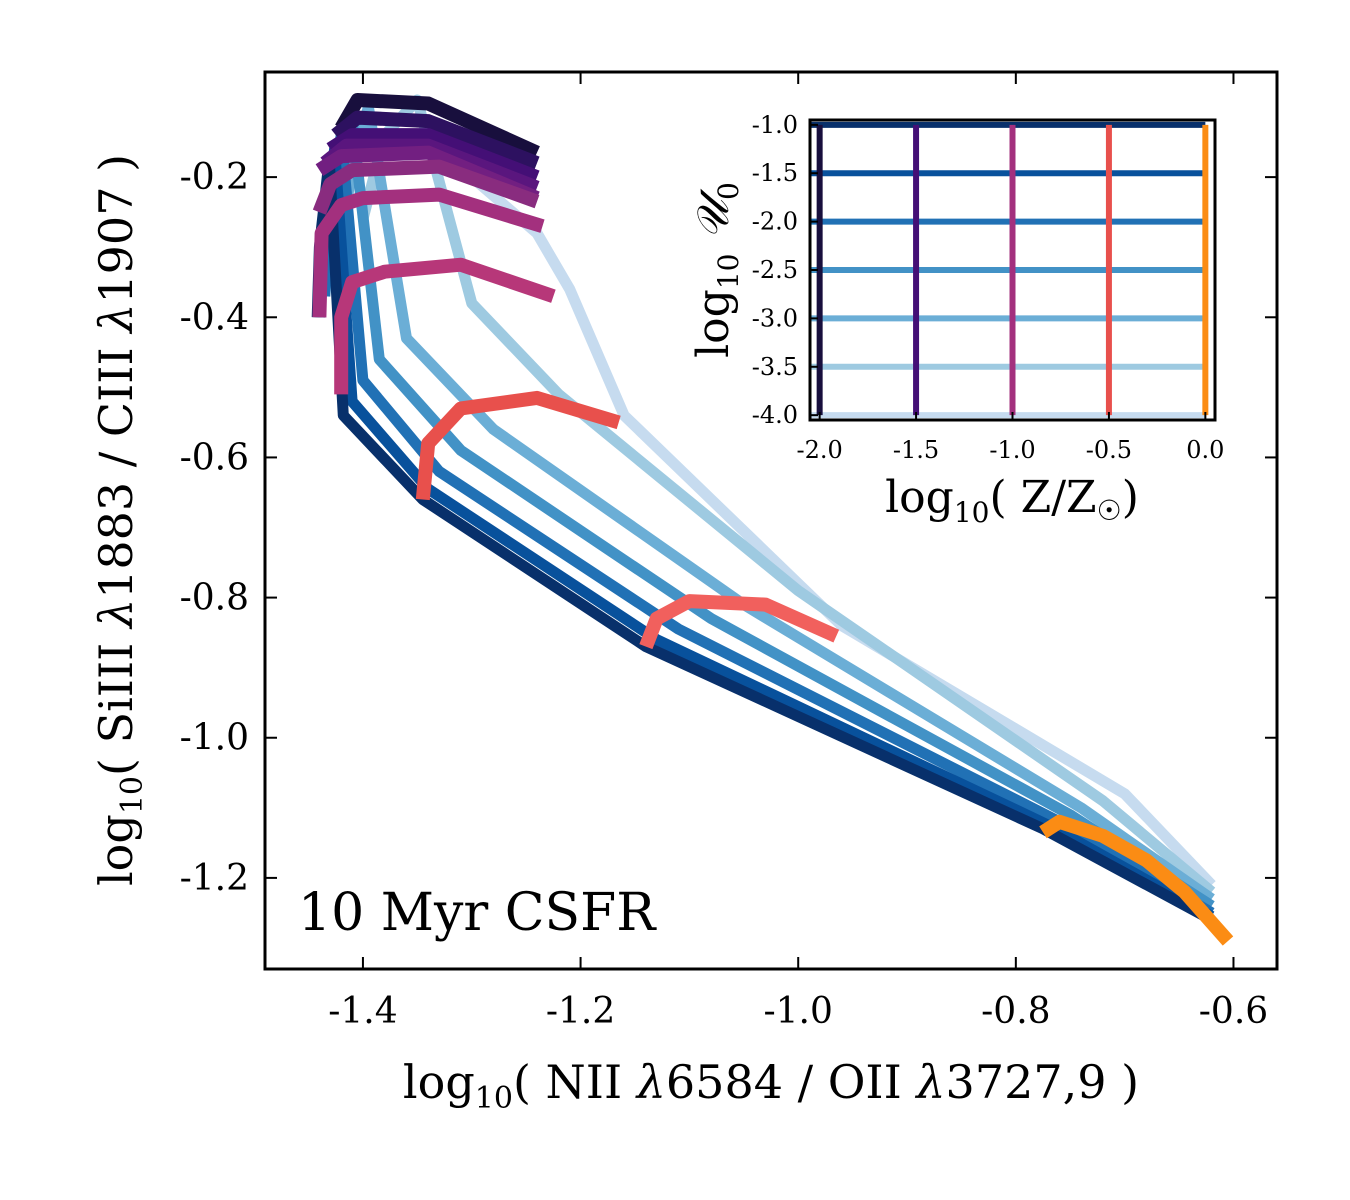  Describe the element at coordinates (1009, 270) in the screenshot. I see `inset-series-group` at that location.